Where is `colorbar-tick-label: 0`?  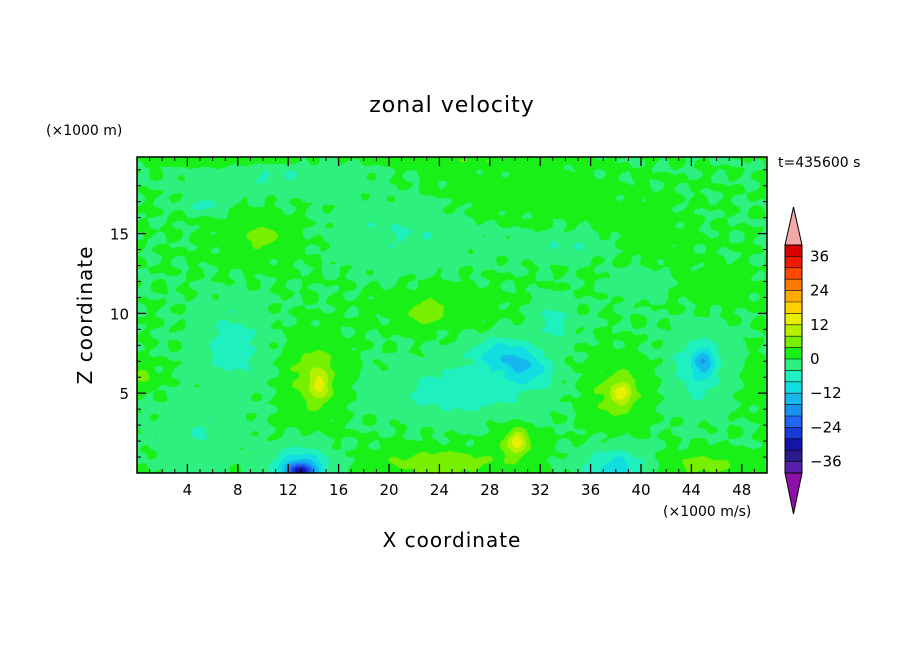
colorbar-tick-label: 0 is located at coordinates (815, 359).